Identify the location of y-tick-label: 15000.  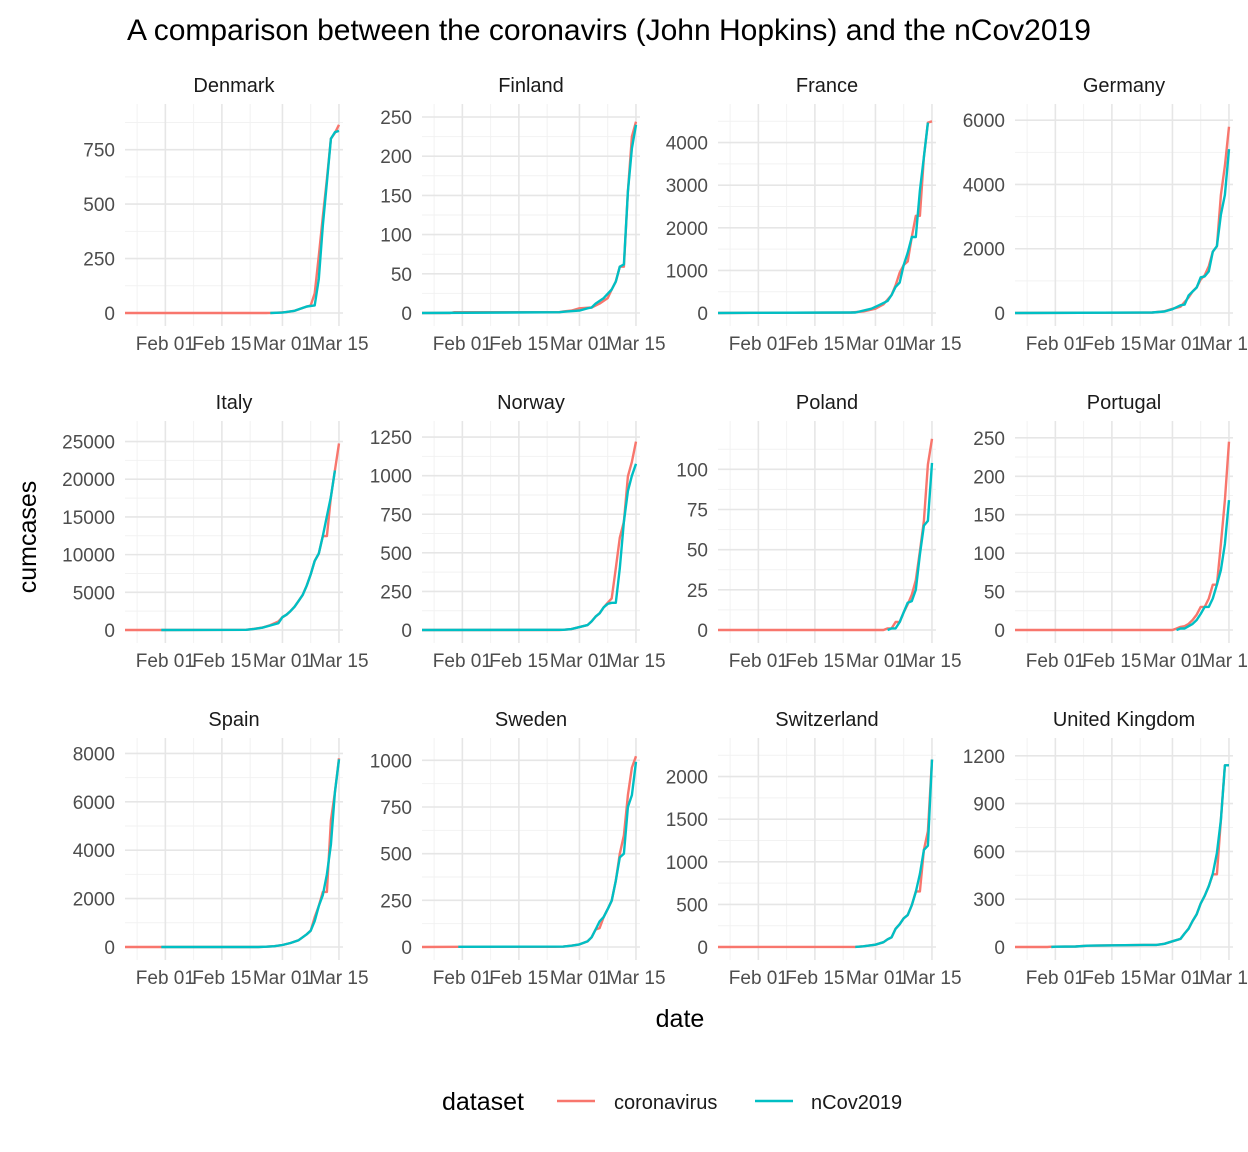
(88, 518).